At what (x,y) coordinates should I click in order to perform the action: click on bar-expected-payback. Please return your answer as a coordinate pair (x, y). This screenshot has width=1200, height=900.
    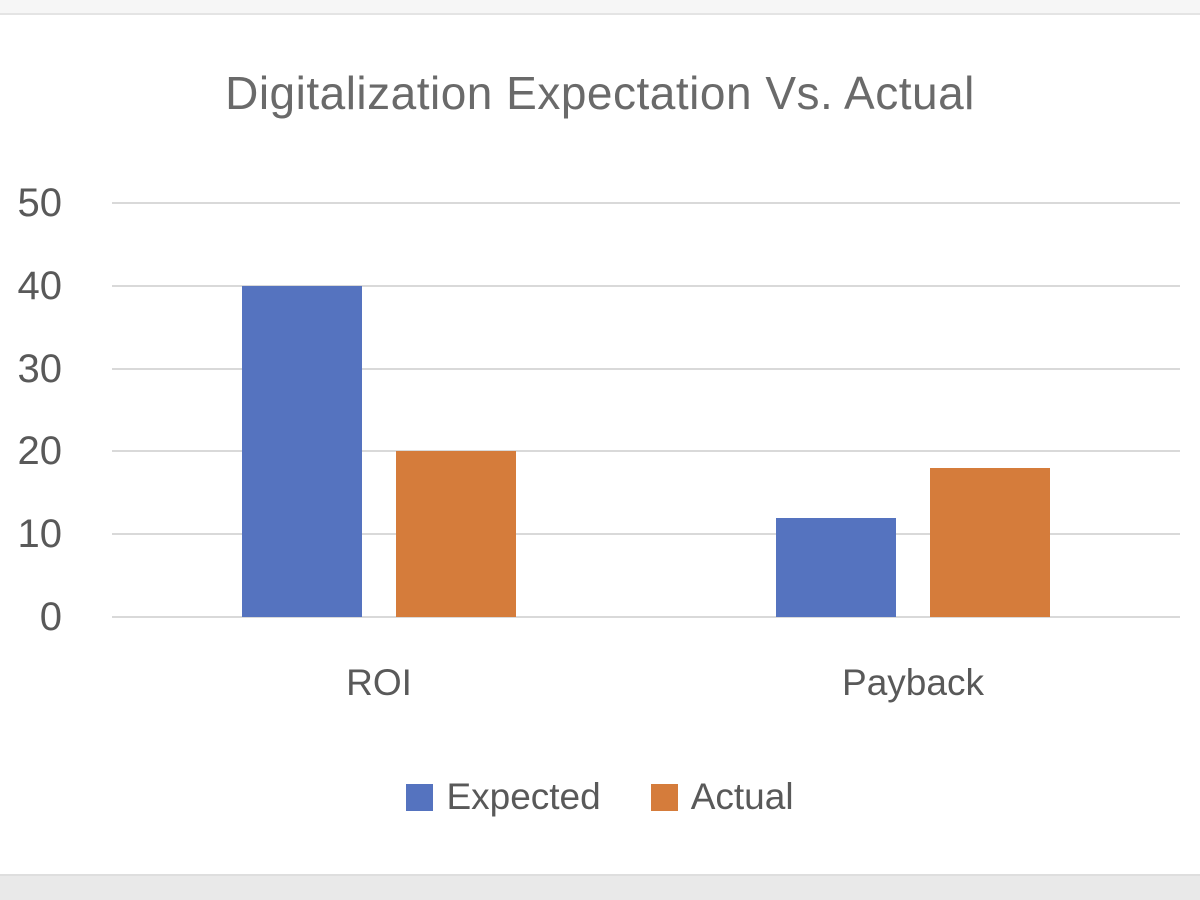
    Looking at the image, I should click on (836, 567).